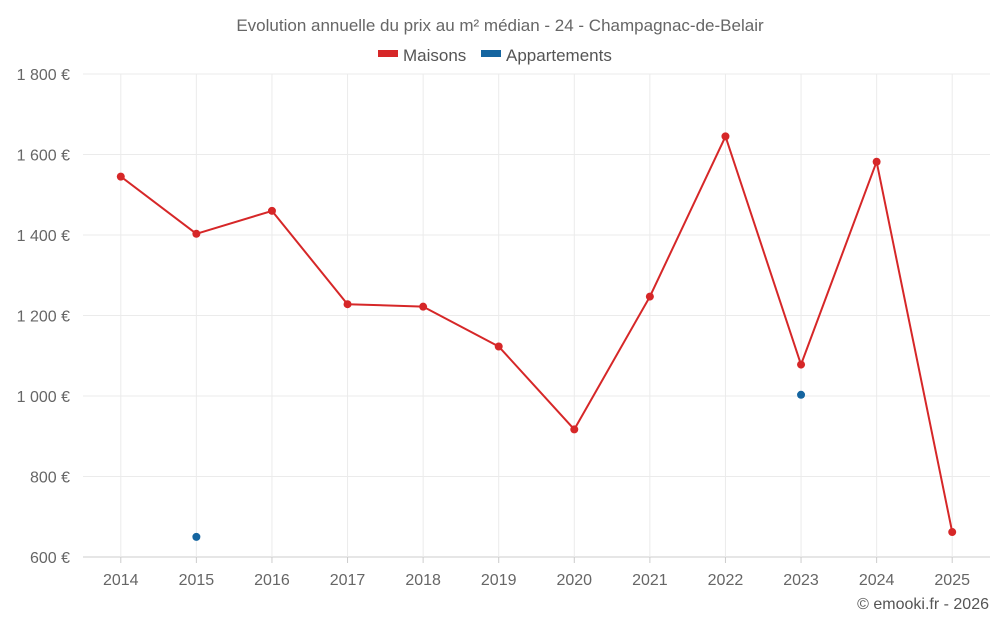 Image resolution: width=1000 pixels, height=625 pixels. Describe the element at coordinates (196, 536) in the screenshot. I see `data-point-appartements-2015` at that location.